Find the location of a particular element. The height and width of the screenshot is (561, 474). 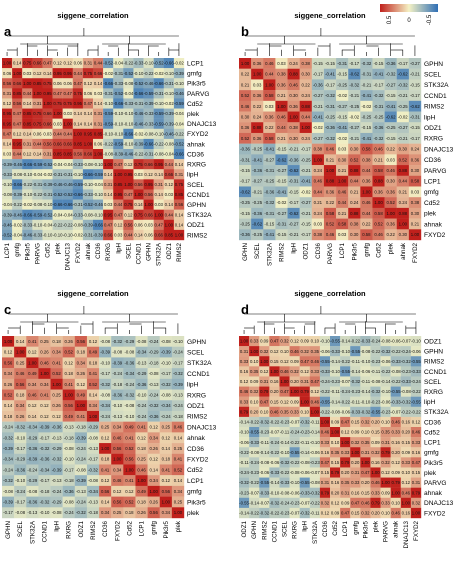

cell-value-label: 0.10 is located at coordinates (284, 351).